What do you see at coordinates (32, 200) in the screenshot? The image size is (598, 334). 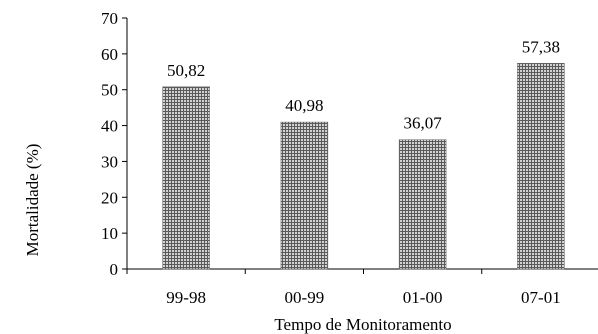 I see `y-axis-title: Mortalidade (%)` at bounding box center [32, 200].